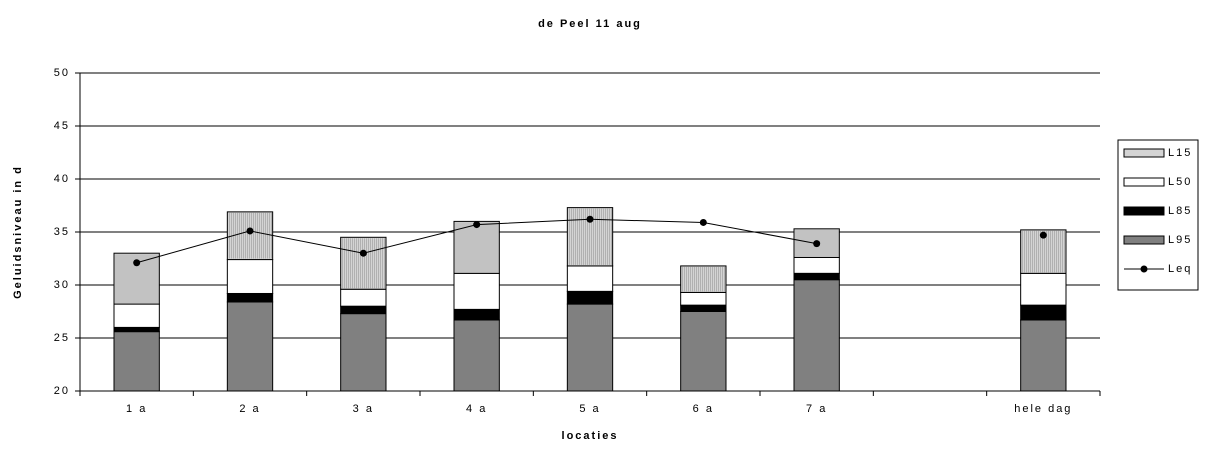 This screenshot has height=450, width=1210. Describe the element at coordinates (1180, 182) in the screenshot. I see `legend-label: L50` at that location.